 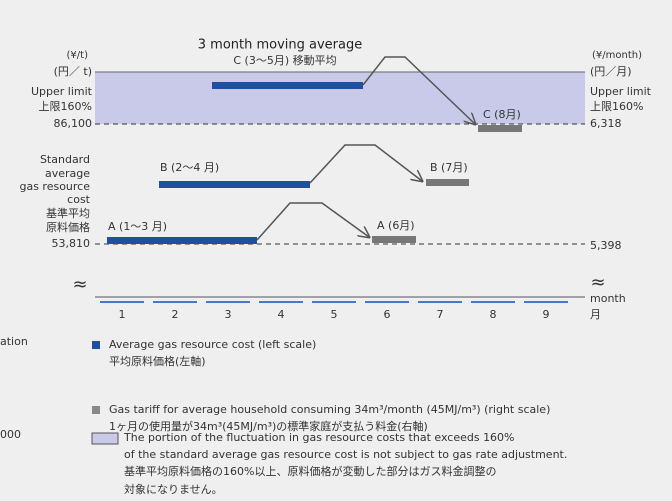 I want to click on legend-text: 1ヶ月の使用量が34m³(45MJ/m³)の標準家庭が支払う料金(右軸), so click(x=268, y=426).